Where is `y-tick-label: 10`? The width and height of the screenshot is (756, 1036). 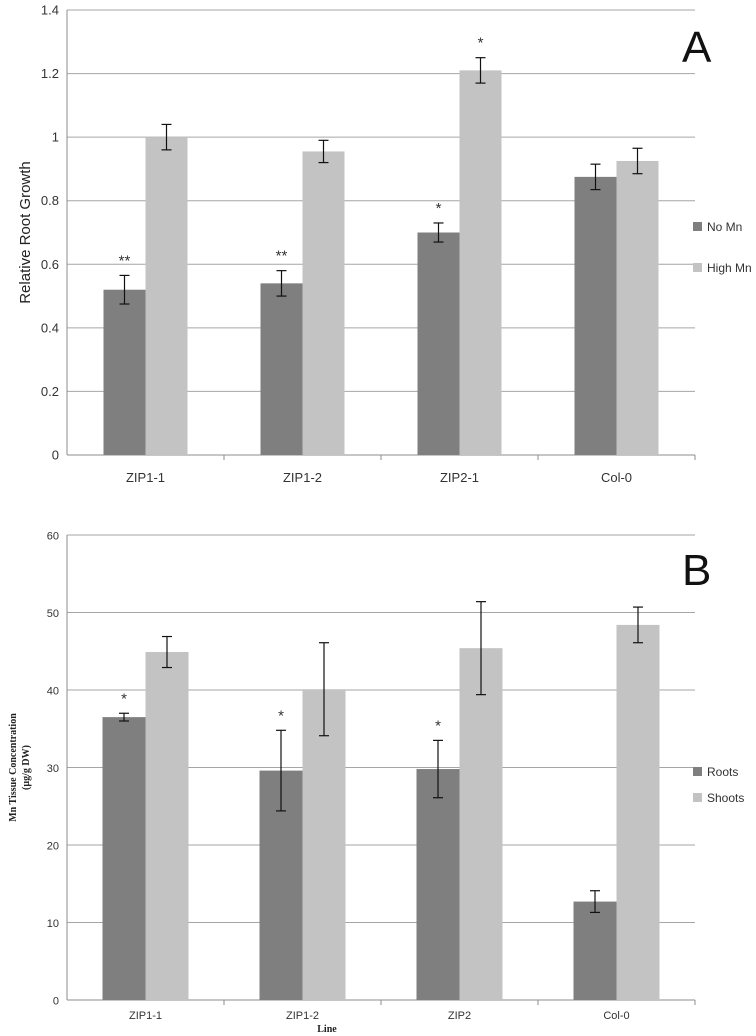
y-tick-label: 10 is located at coordinates (53, 924).